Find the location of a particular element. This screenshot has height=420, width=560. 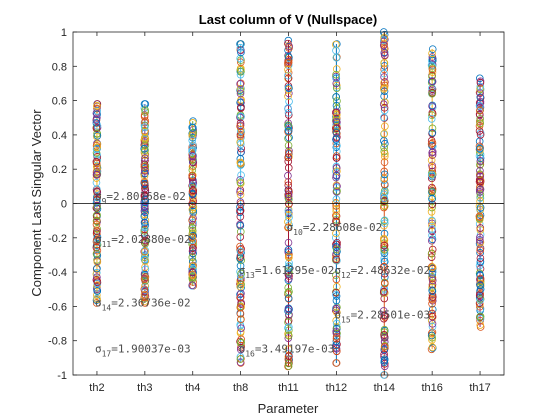

sigma-annotation: σ11=2.02880e-02 is located at coordinates (143, 241).